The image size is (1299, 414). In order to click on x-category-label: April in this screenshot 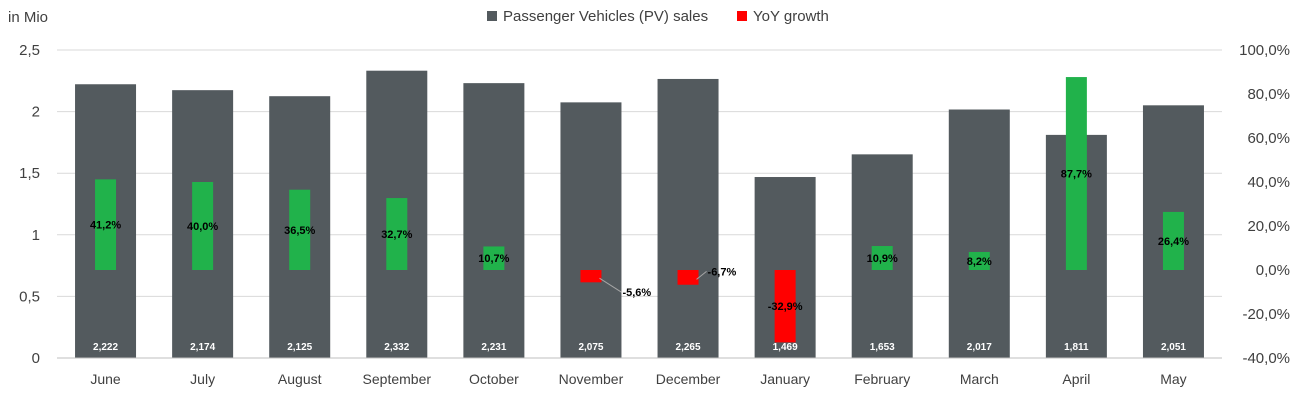, I will do `click(1076, 379)`.